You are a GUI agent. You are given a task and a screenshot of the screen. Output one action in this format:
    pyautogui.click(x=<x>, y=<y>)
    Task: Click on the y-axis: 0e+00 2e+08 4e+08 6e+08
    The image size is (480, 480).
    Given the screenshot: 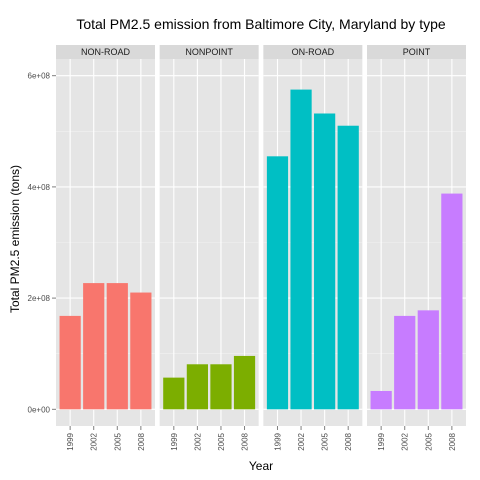 What is the action you would take?
    pyautogui.click(x=42, y=243)
    